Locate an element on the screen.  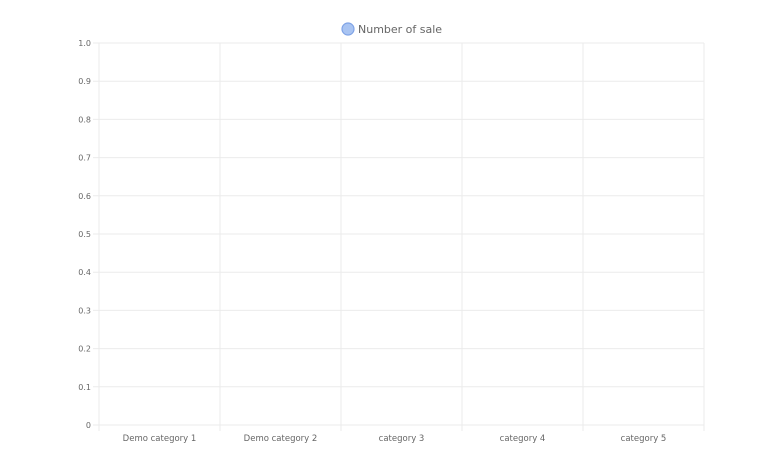
y-tick-label: 0 is located at coordinates (88, 425).